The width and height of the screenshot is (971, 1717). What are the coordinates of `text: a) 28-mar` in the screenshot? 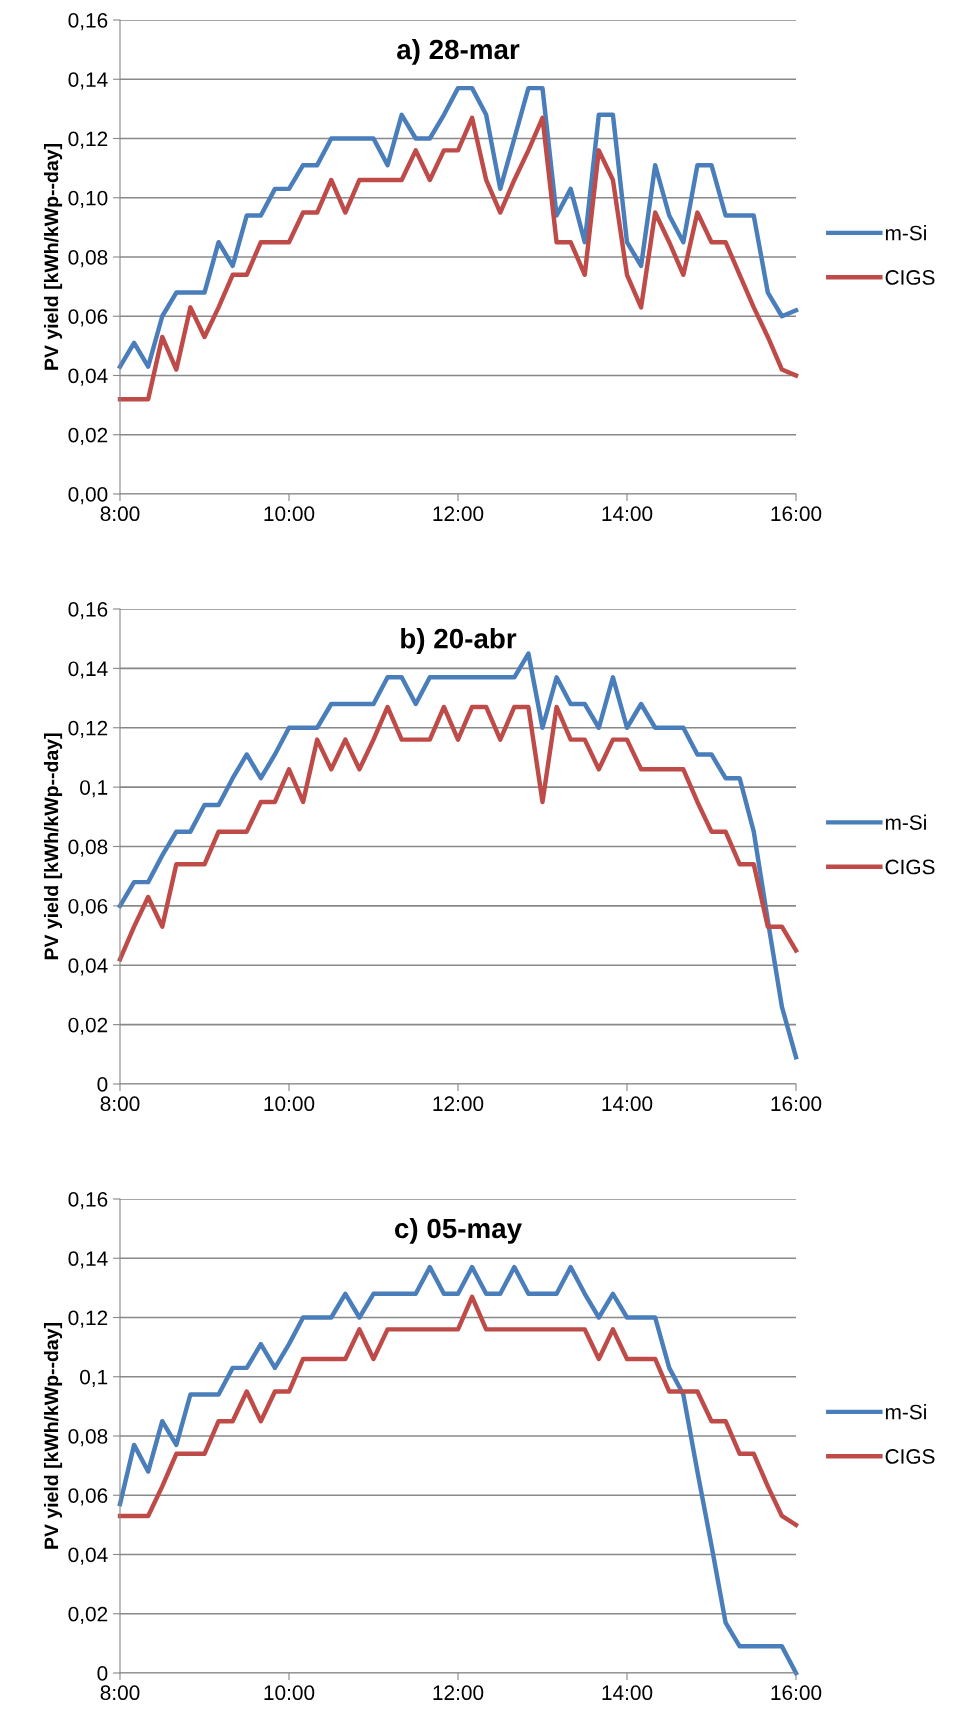 It's located at (458, 51).